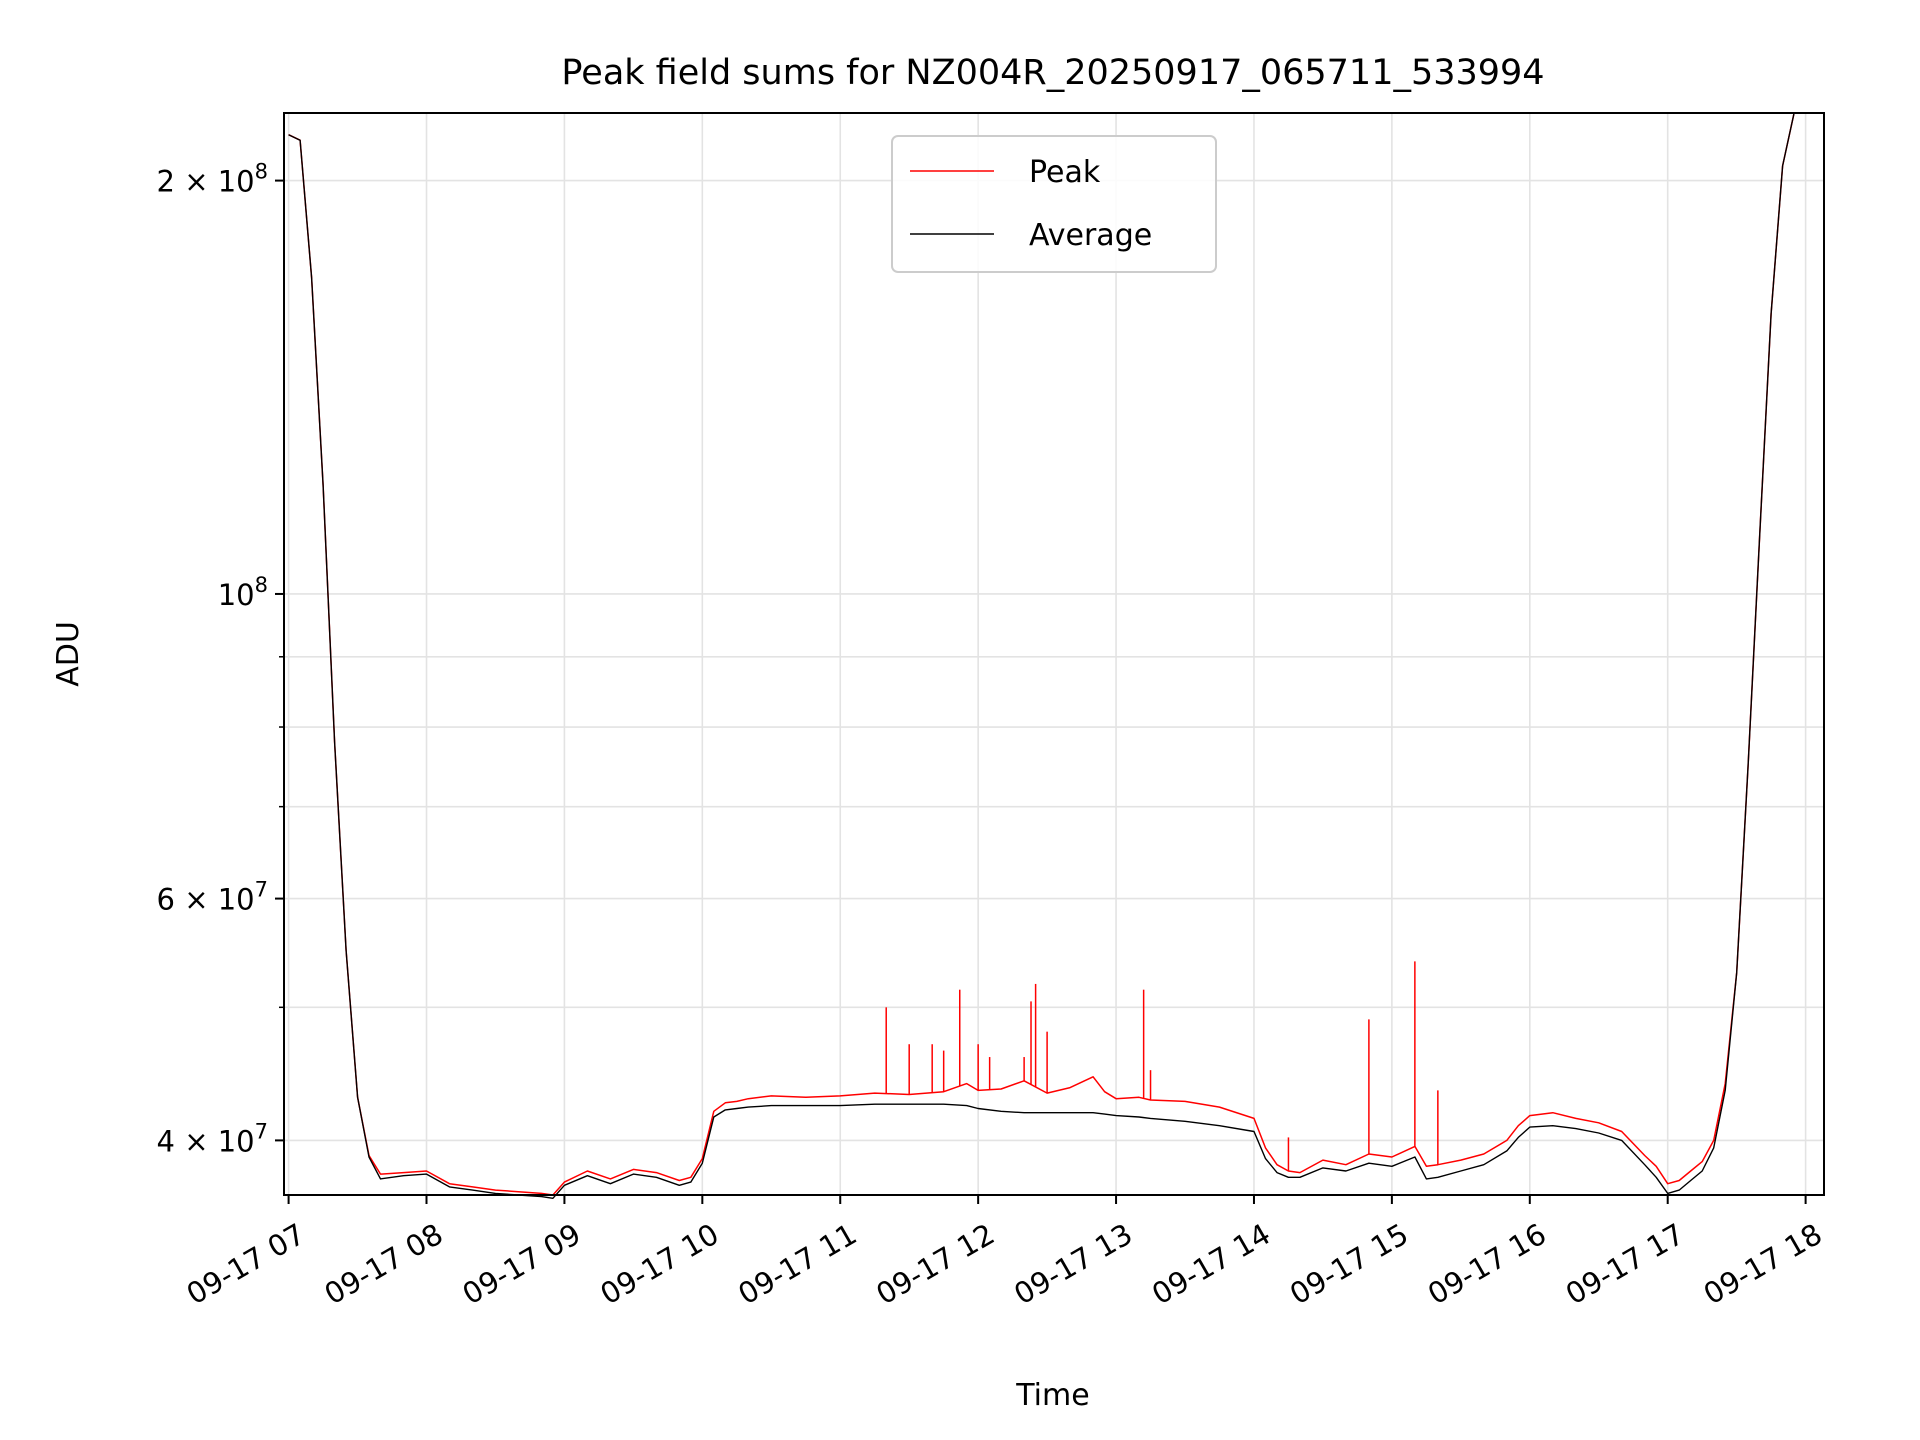 The width and height of the screenshot is (1920, 1440). What do you see at coordinates (220, 659) in the screenshot?
I see `y-axis: 4 × 107 6 × 107 108 2 × 108` at bounding box center [220, 659].